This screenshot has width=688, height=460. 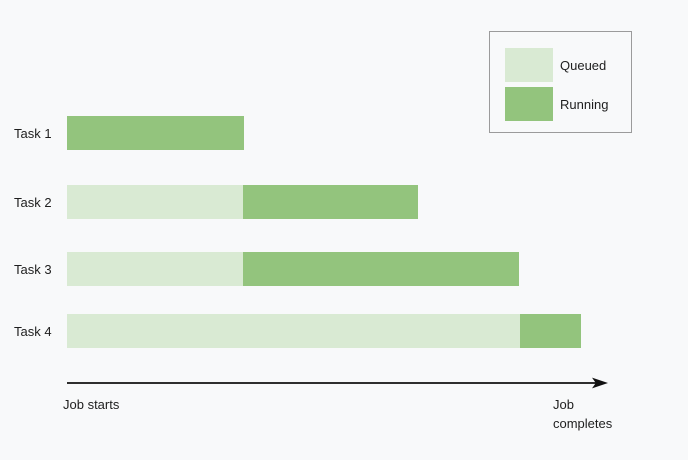 What do you see at coordinates (337, 383) in the screenshot?
I see `time-axis-arrow` at bounding box center [337, 383].